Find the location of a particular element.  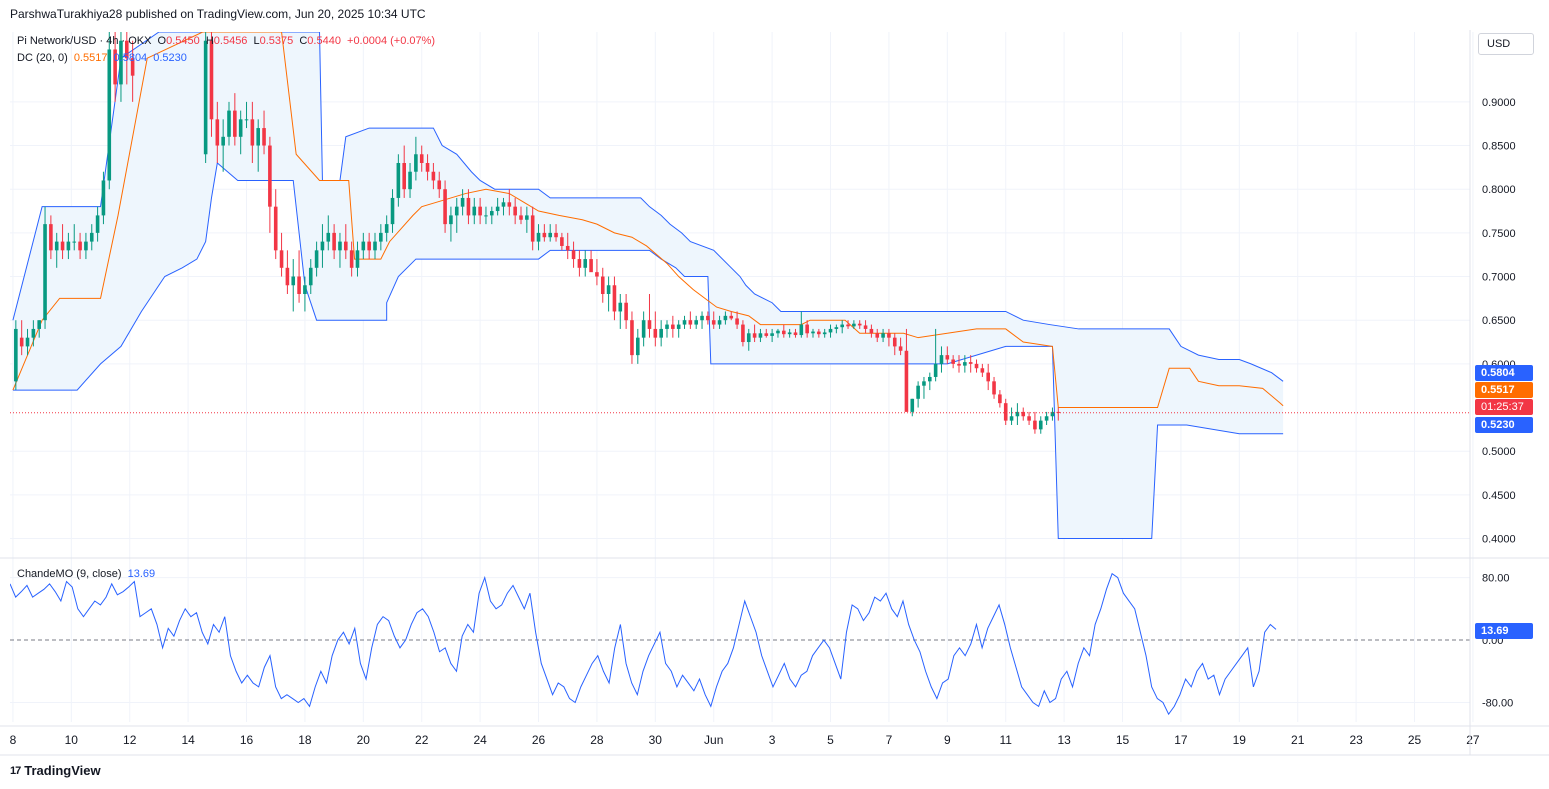

x-tick-label: 18 is located at coordinates (305, 740).